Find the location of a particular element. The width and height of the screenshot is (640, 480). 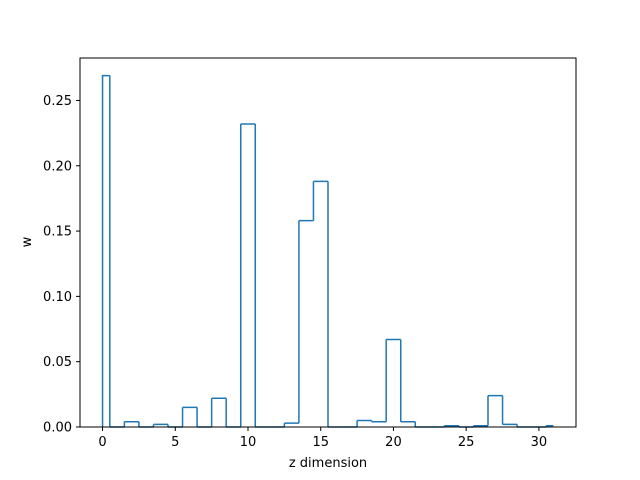

y-tick-label: 0.15 is located at coordinates (57, 232).